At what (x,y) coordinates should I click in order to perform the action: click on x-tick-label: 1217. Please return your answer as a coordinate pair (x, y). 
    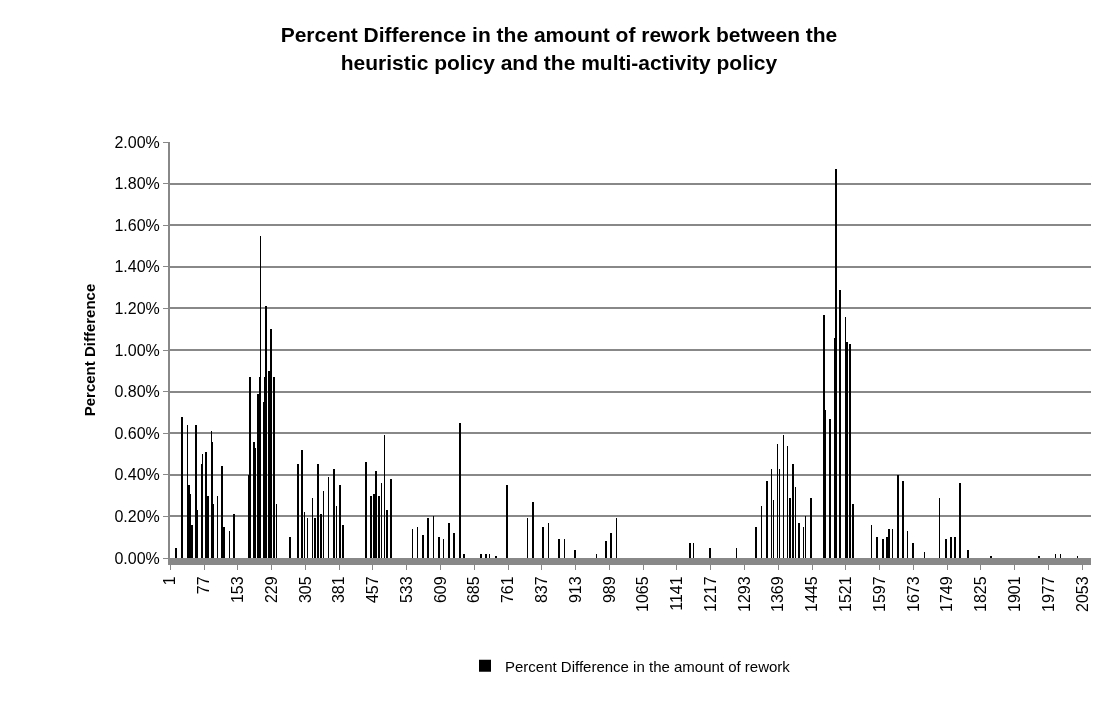
    Looking at the image, I should click on (710, 594).